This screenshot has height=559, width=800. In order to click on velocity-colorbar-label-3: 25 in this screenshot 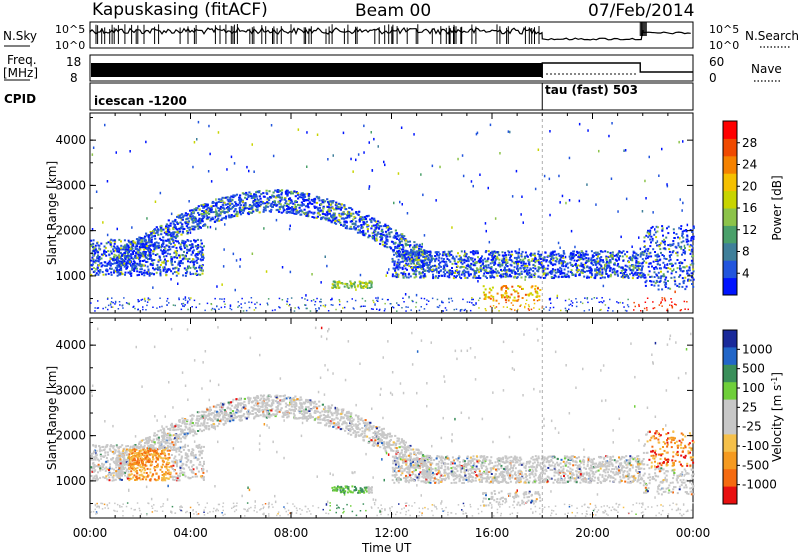, I will do `click(749, 407)`.